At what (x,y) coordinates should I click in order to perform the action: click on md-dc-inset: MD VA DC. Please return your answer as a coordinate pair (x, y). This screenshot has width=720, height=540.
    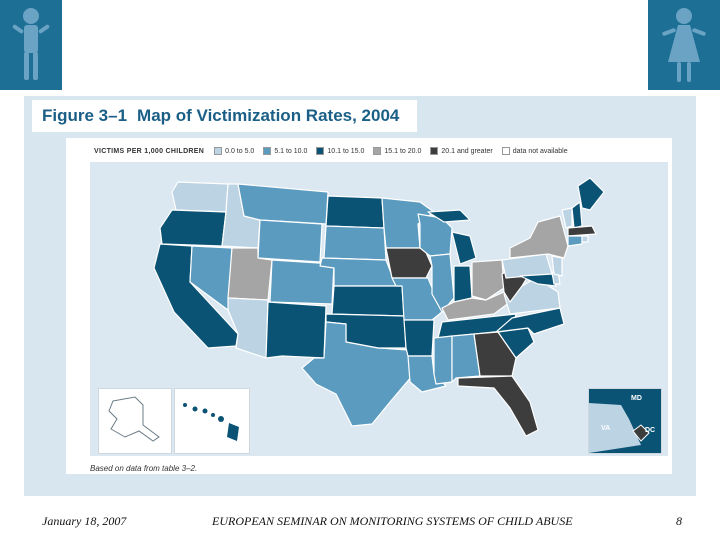
    Looking at the image, I should click on (625, 421).